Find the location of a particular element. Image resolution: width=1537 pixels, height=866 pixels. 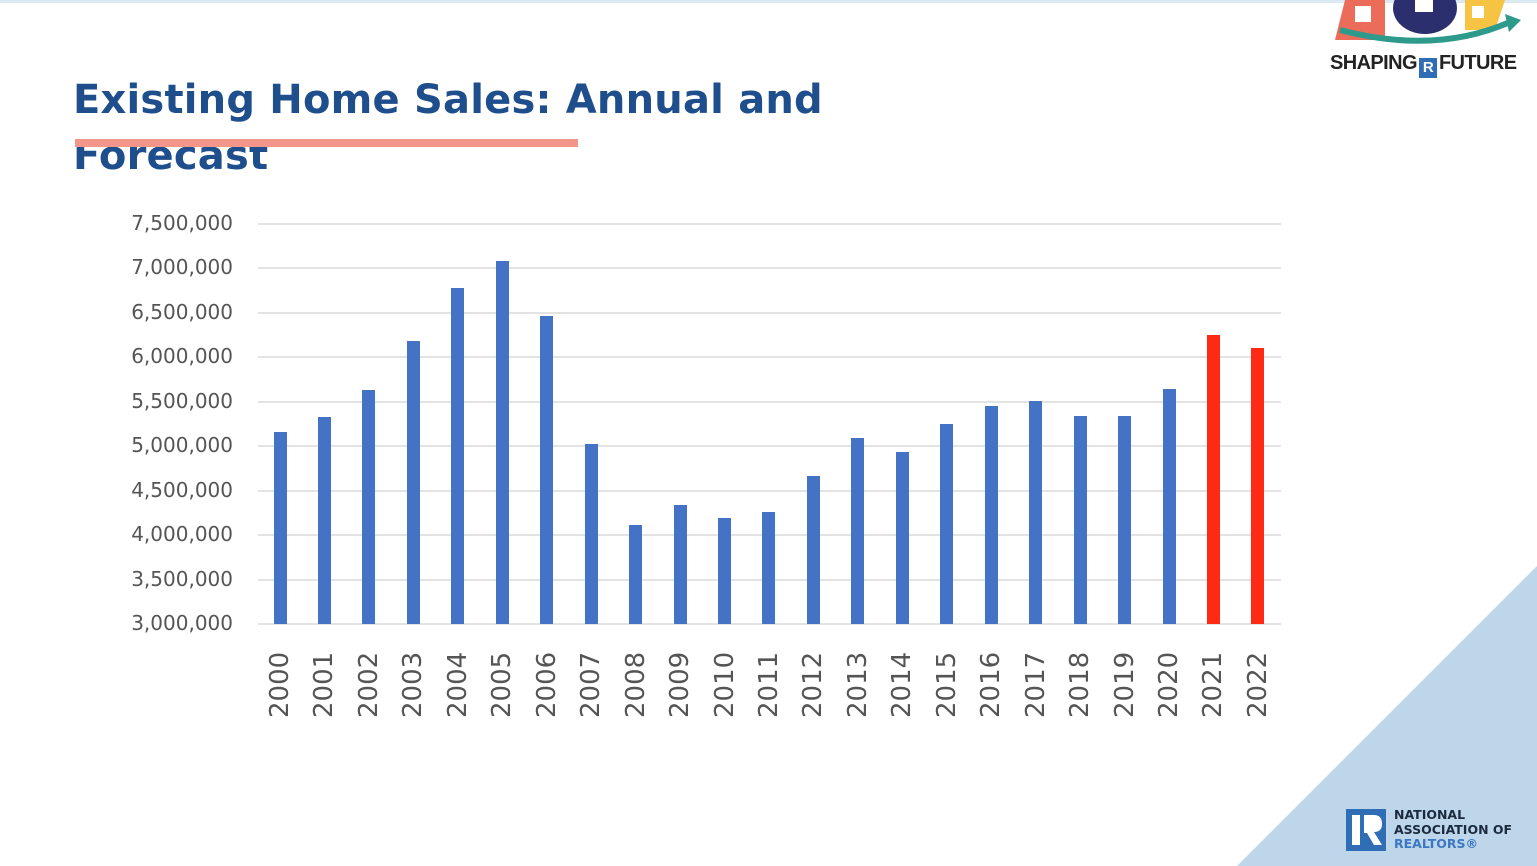

title-underline is located at coordinates (326, 143).